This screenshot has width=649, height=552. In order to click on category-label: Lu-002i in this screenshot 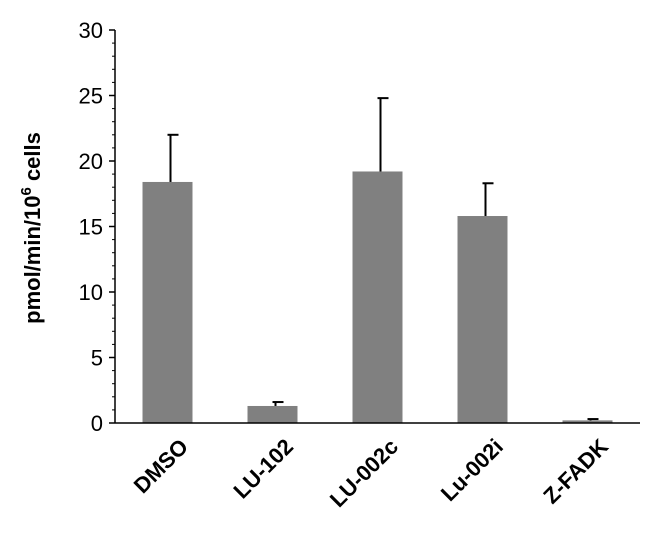, I will do `click(472, 470)`.